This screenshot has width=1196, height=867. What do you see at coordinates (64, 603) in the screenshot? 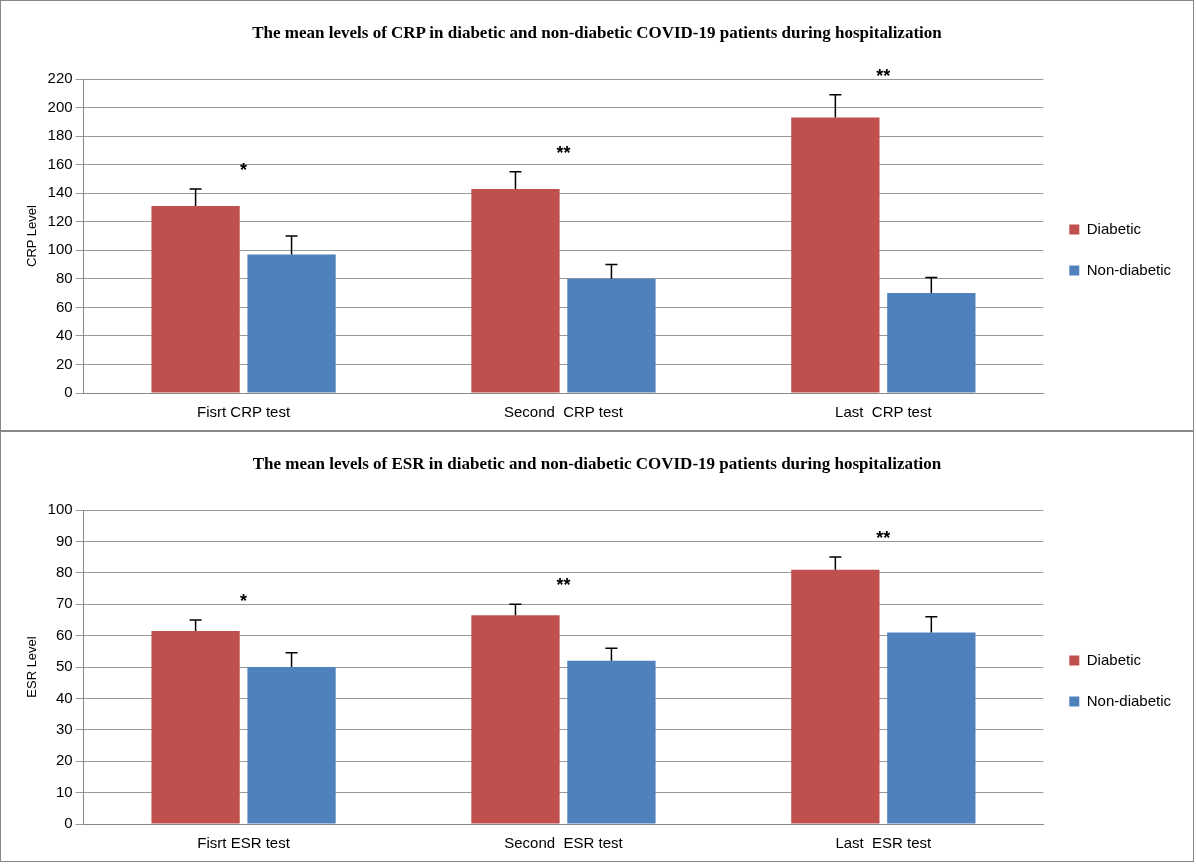
I see `y-tick-label: 70` at bounding box center [64, 603].